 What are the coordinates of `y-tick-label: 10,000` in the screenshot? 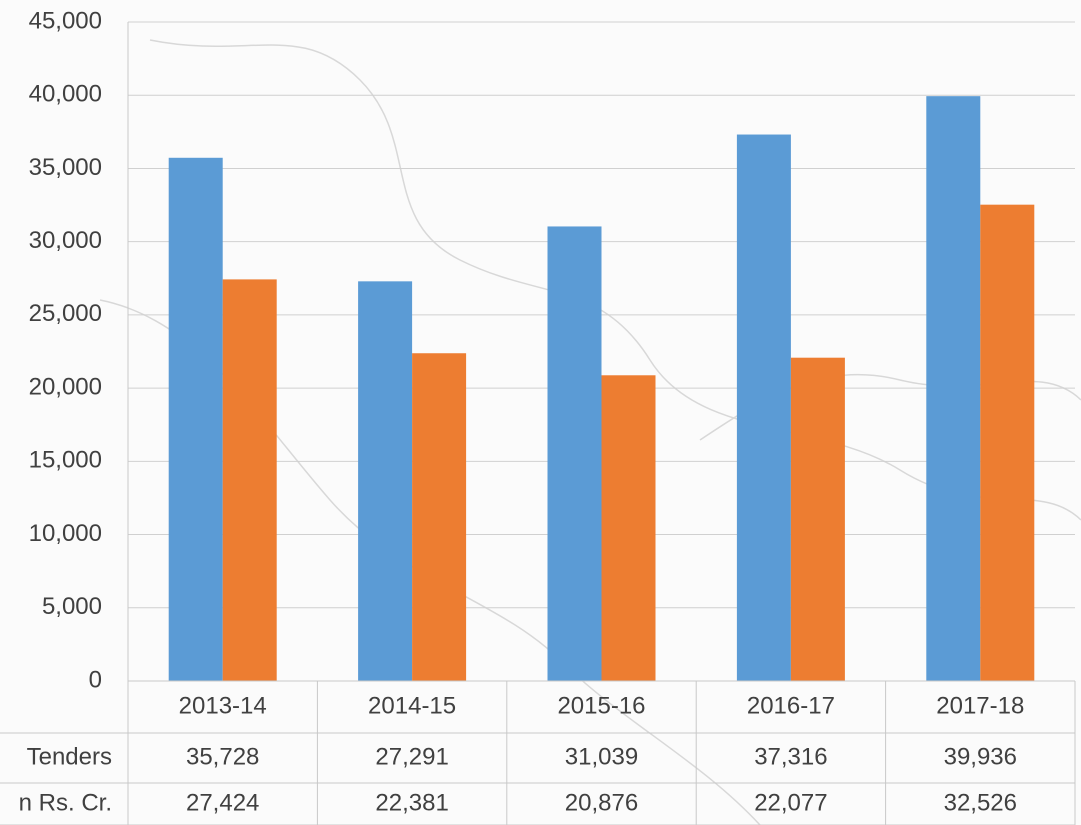 It's located at (65, 533).